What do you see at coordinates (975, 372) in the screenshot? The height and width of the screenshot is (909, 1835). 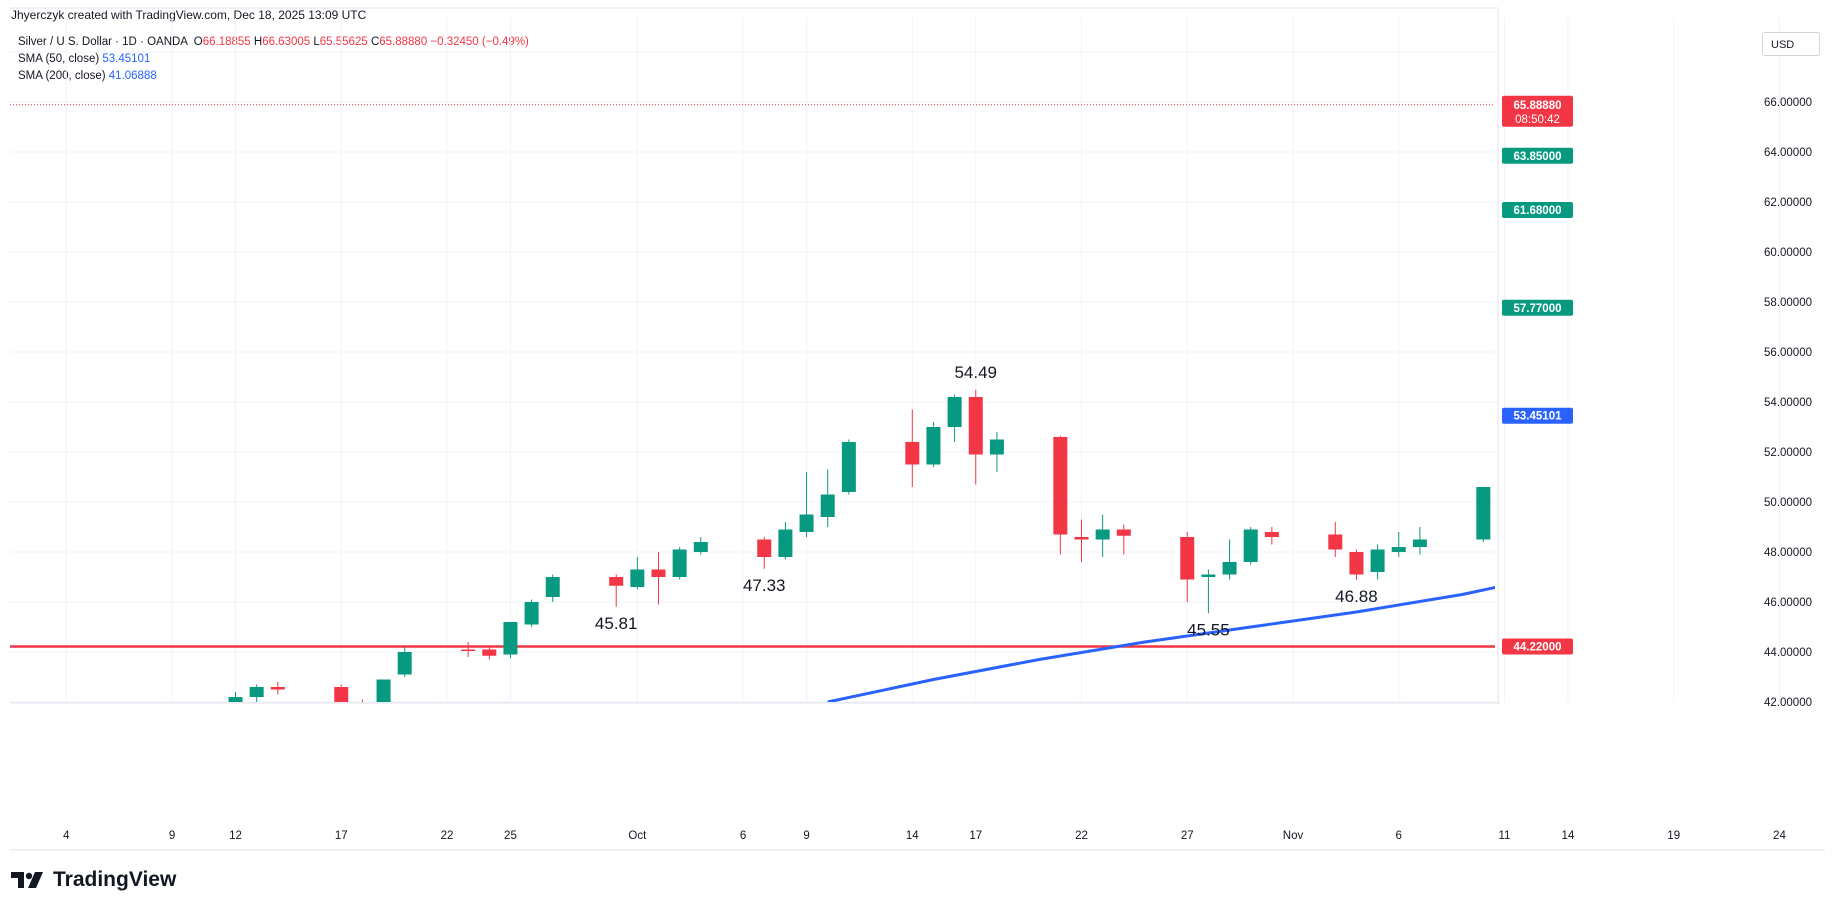 I see `price-annotation: 54.49` at bounding box center [975, 372].